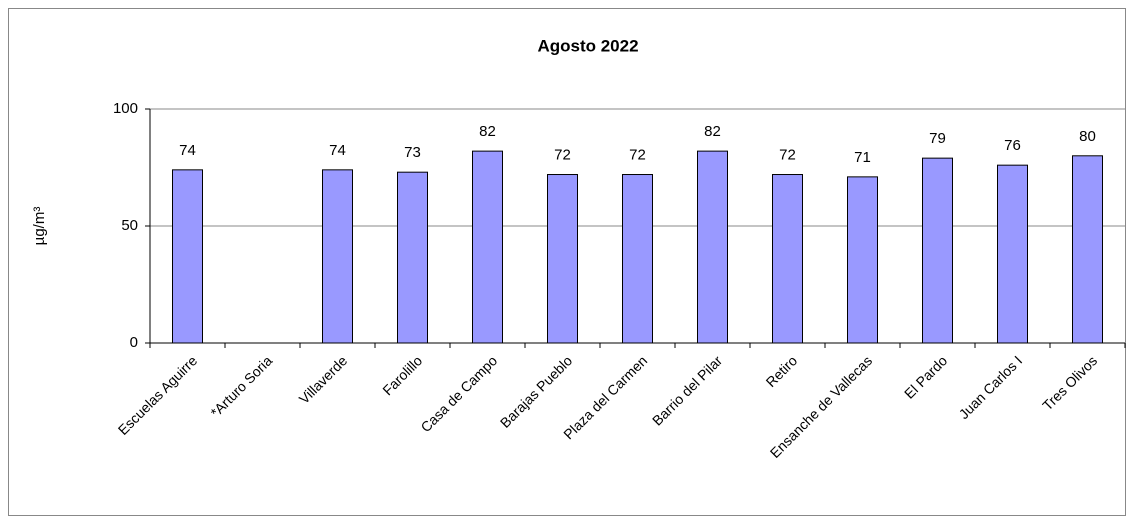 Image resolution: width=1133 pixels, height=525 pixels. I want to click on value-label: 79, so click(937, 138).